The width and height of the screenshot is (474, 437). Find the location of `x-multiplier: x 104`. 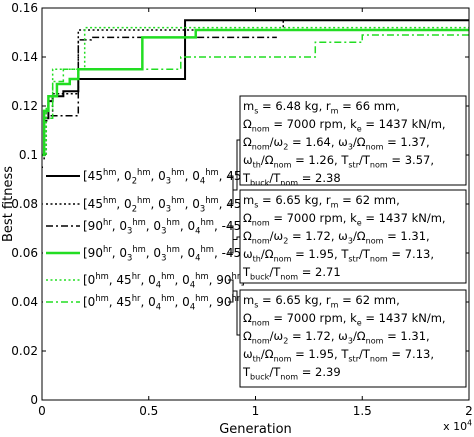

x-multiplier: x 104 is located at coordinates (457, 426).